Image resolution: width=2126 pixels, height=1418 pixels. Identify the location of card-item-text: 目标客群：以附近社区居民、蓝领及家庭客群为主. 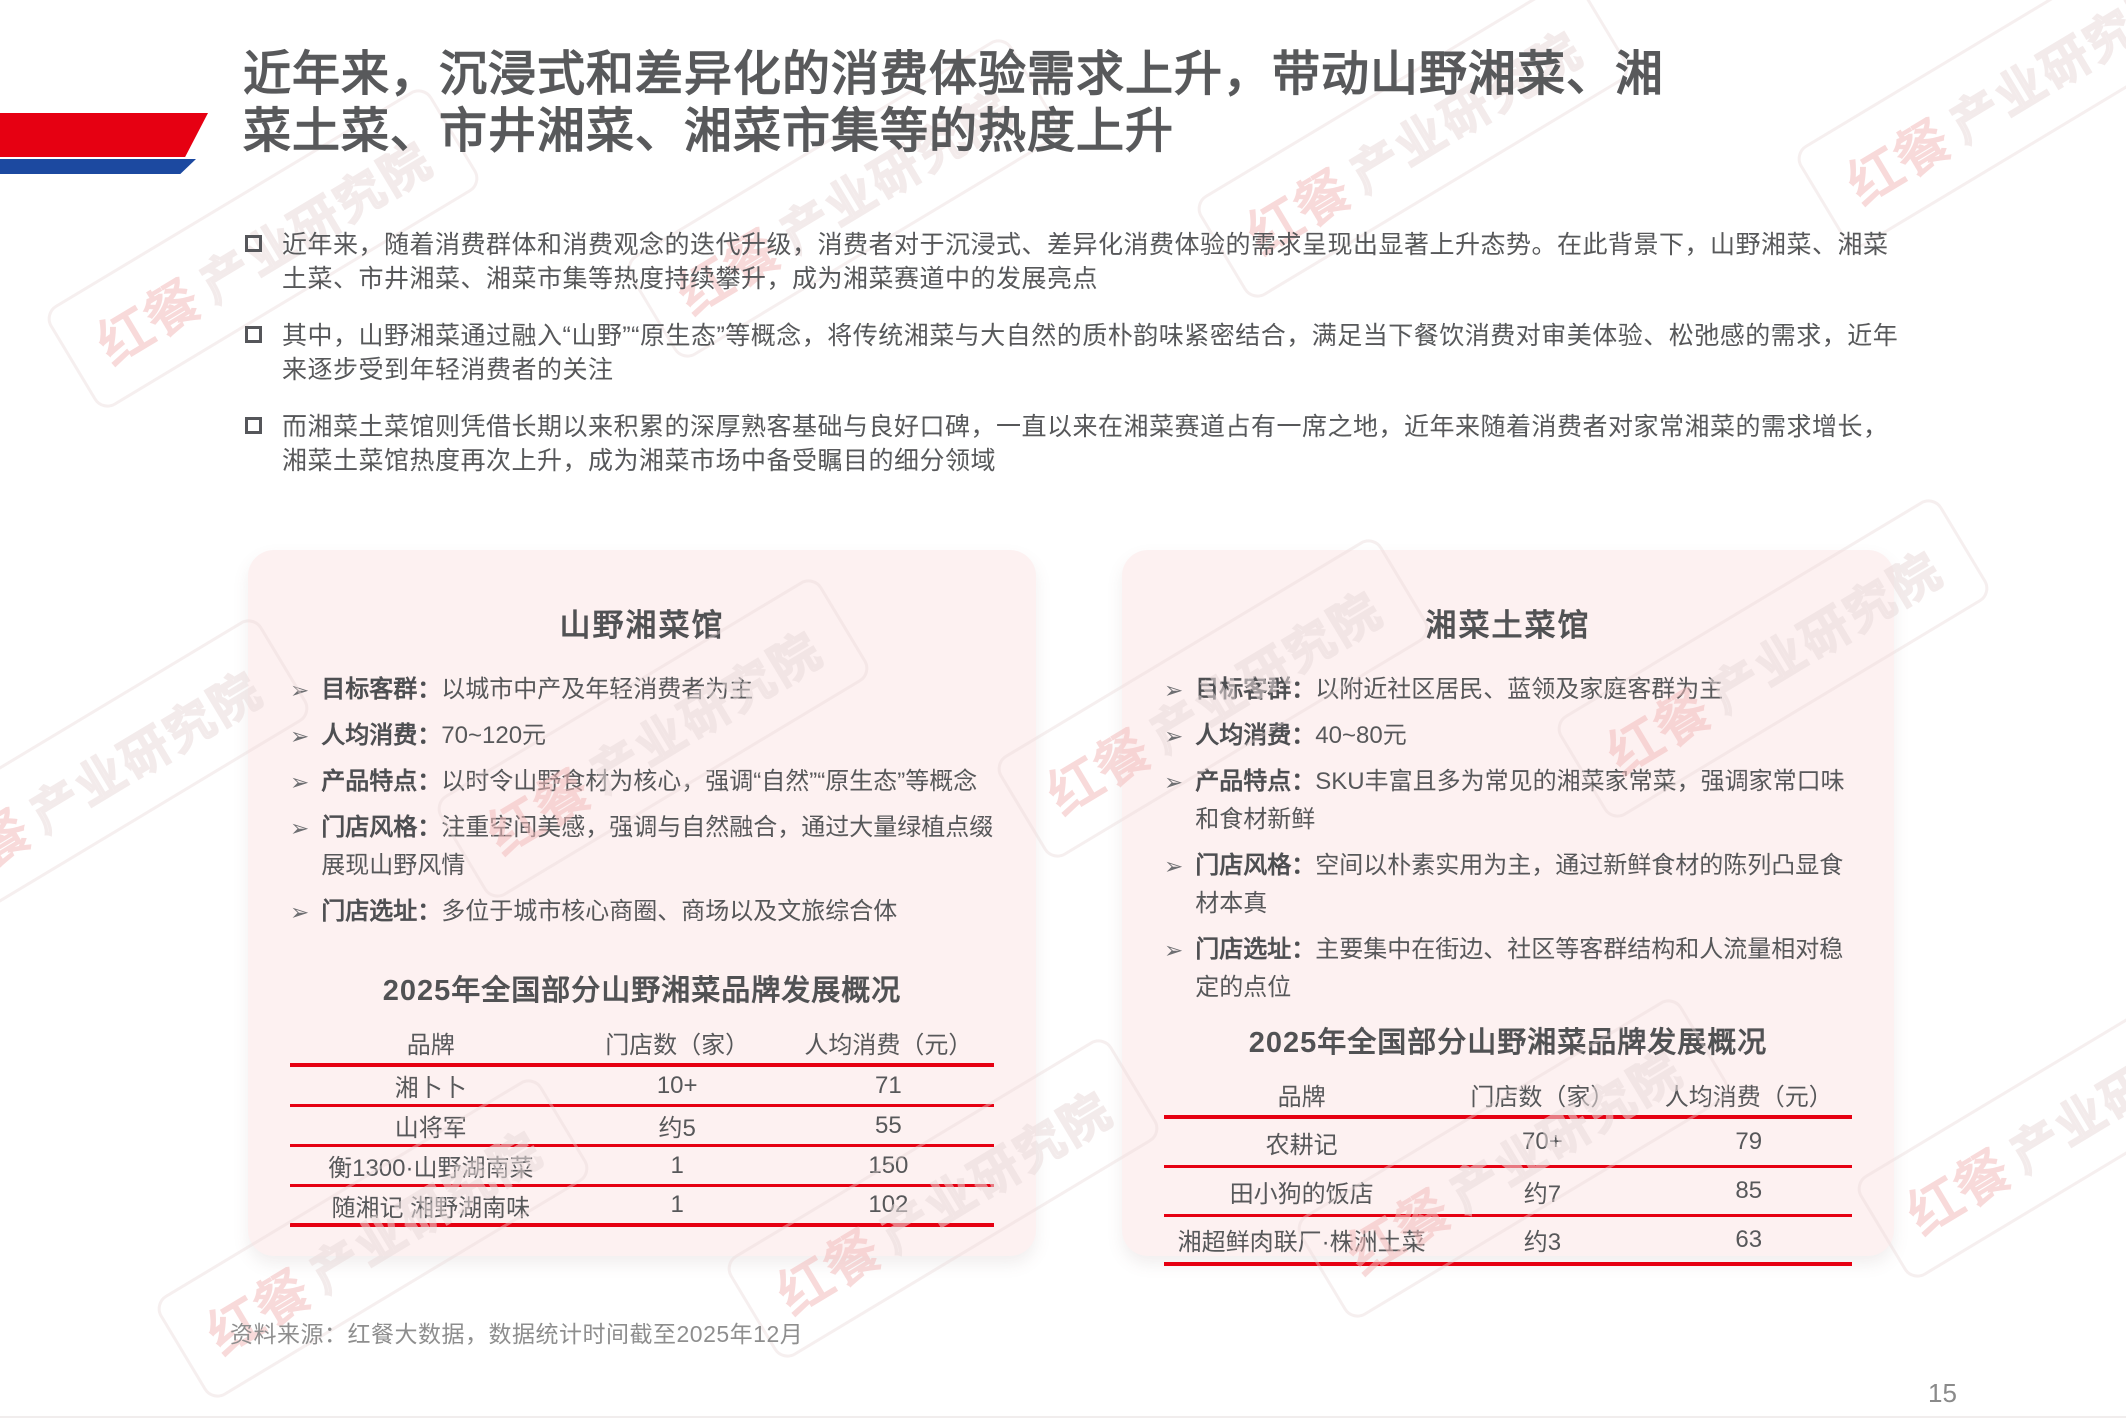
(1459, 690).